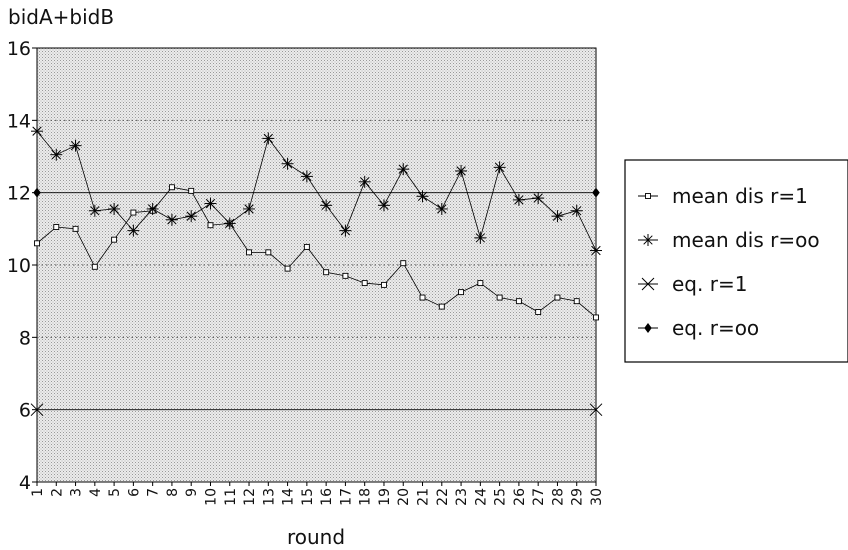 This screenshot has width=848, height=550. Describe the element at coordinates (709, 284) in the screenshot. I see `legend-label-2: eq. r=1` at that location.